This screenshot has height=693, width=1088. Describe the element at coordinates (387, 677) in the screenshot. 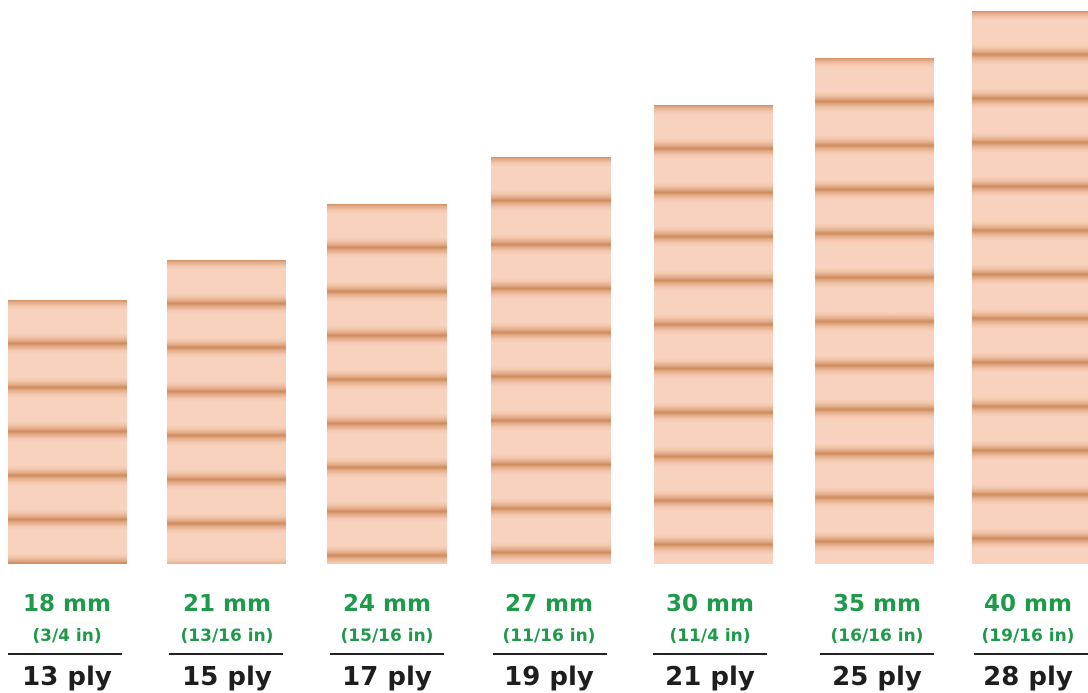

I see `ply-count-label: 17 ply` at that location.